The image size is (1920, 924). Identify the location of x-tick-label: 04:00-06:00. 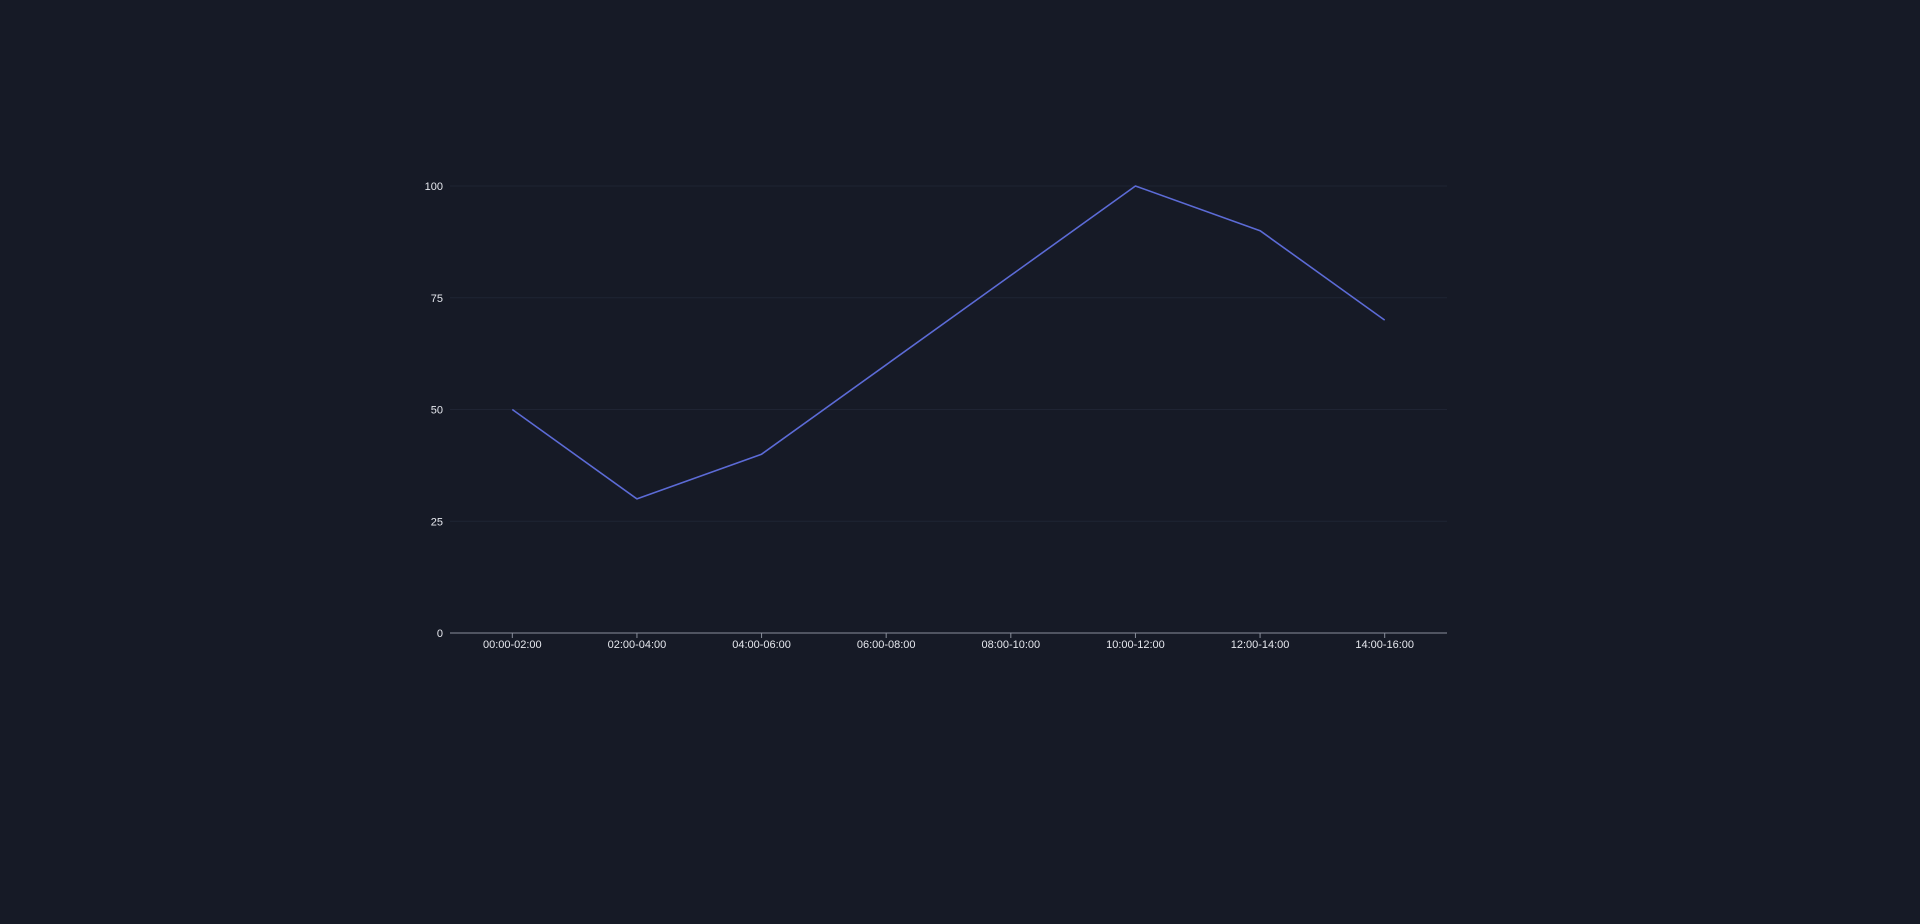
(761, 645).